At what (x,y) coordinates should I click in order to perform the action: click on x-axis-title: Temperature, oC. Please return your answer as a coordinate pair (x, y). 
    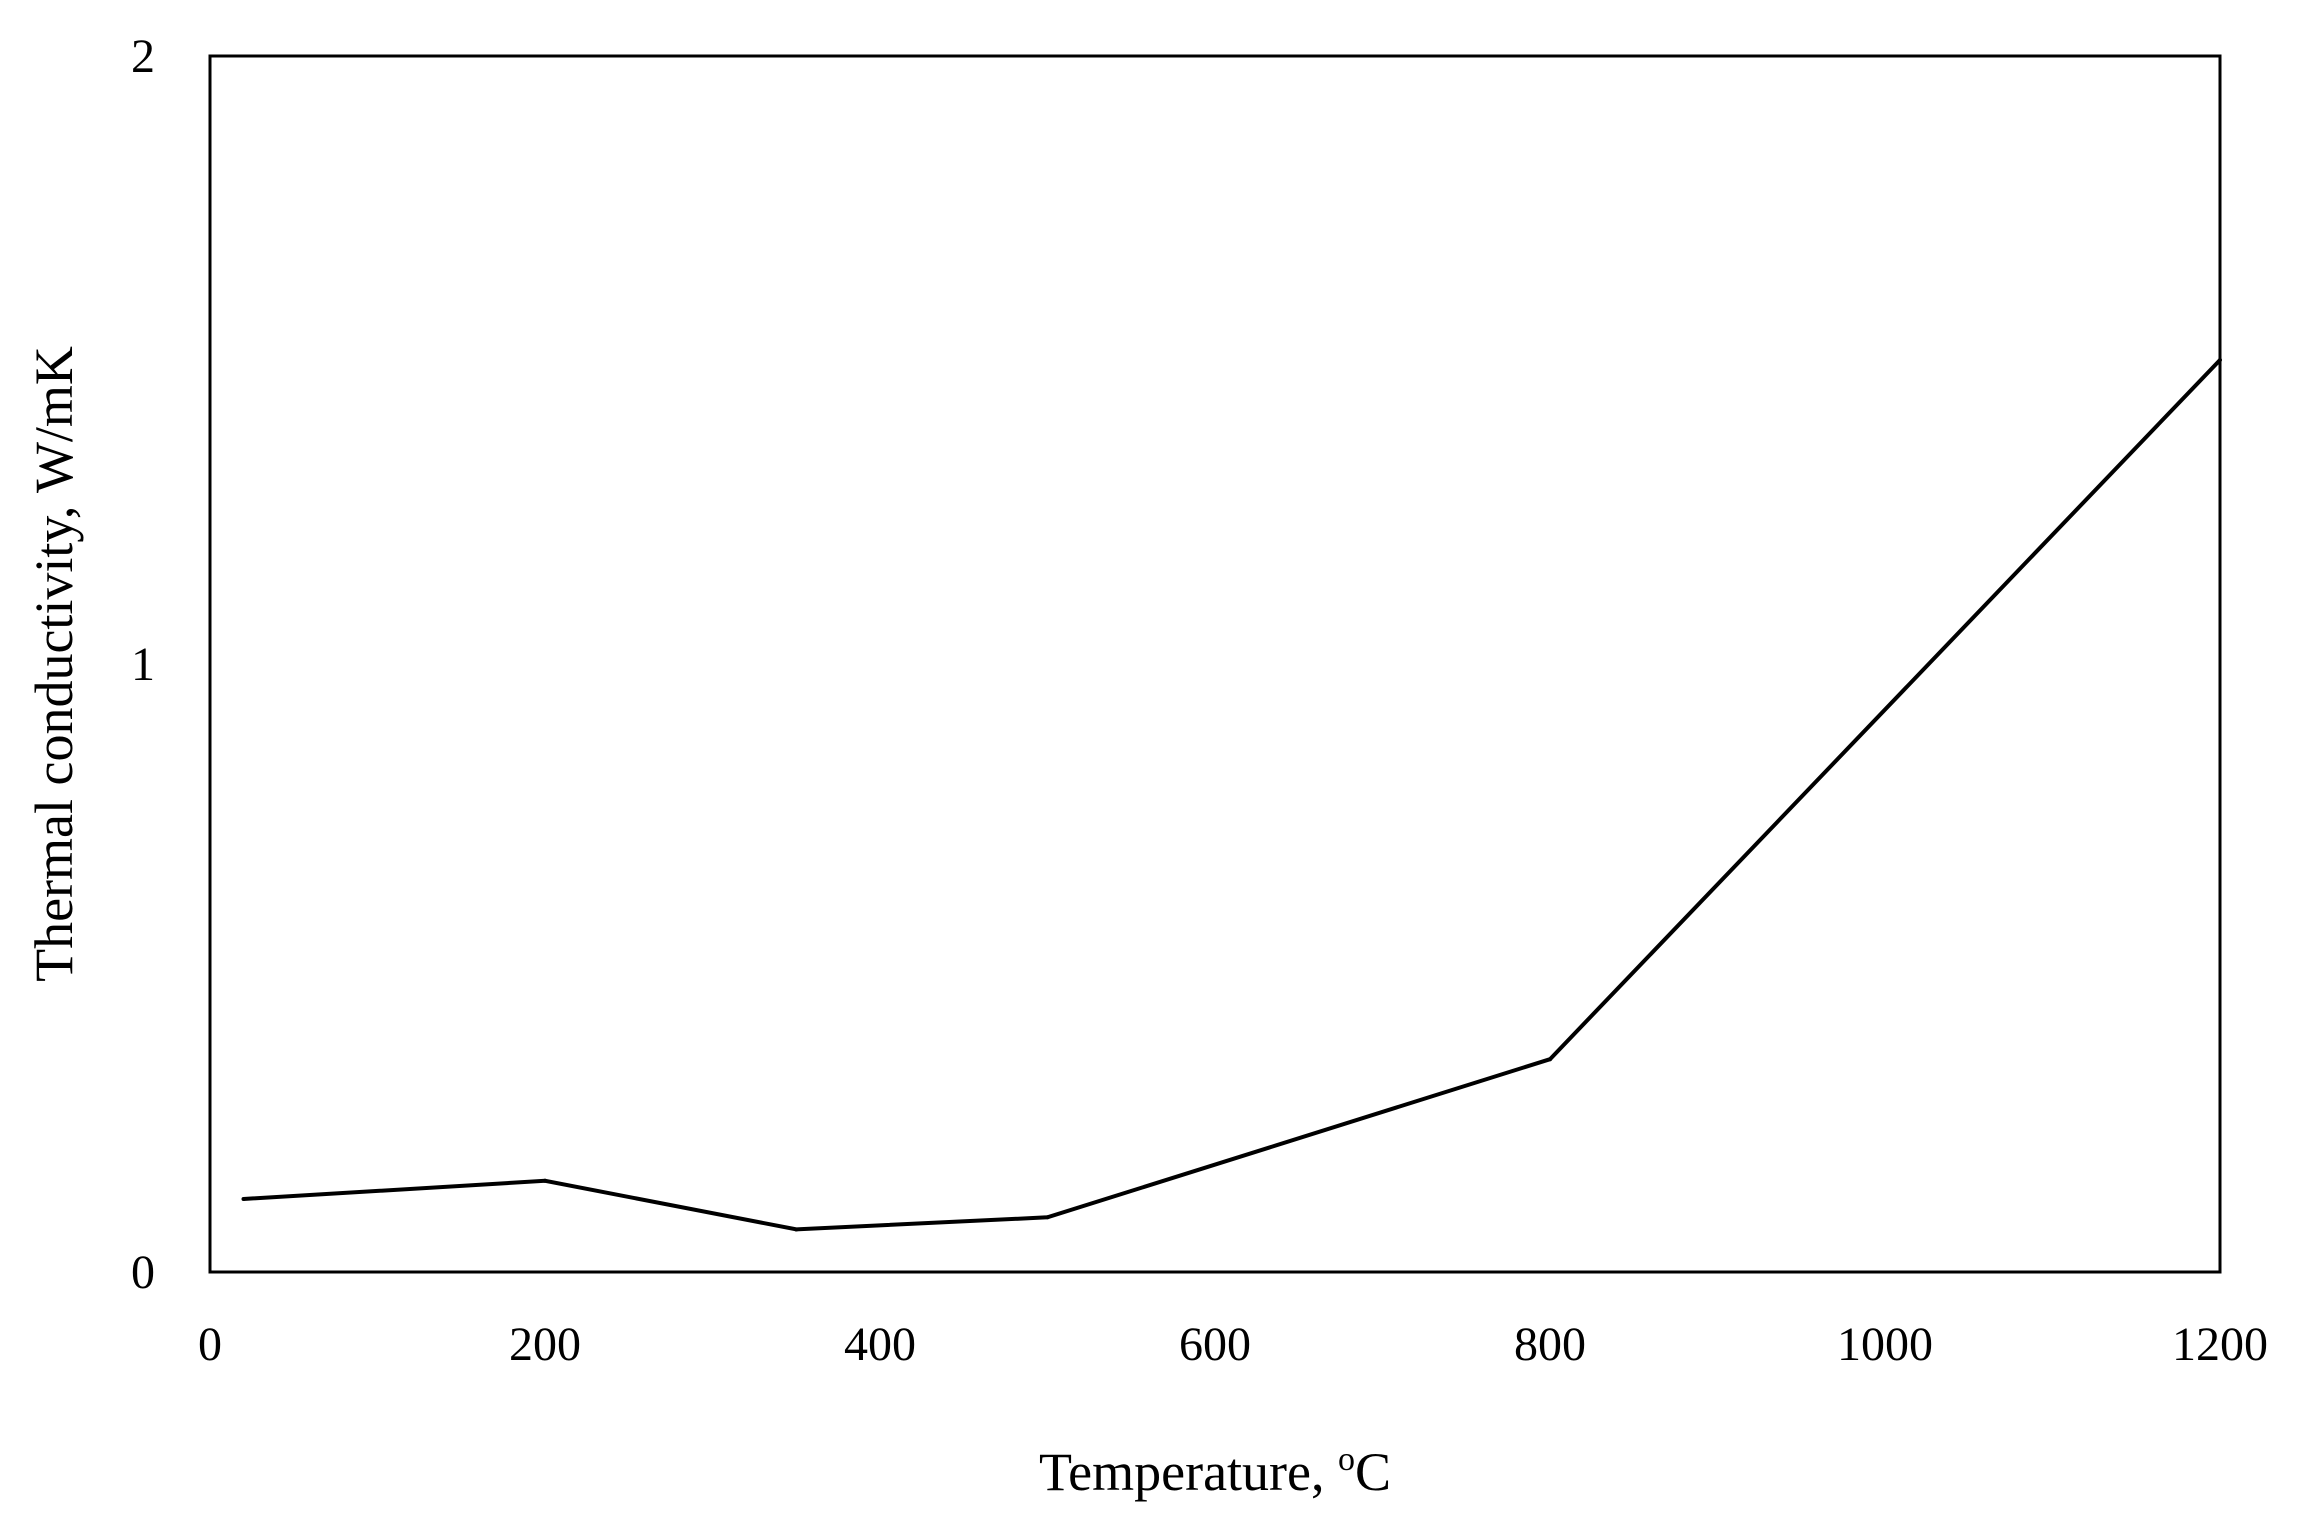
    Looking at the image, I should click on (1215, 1471).